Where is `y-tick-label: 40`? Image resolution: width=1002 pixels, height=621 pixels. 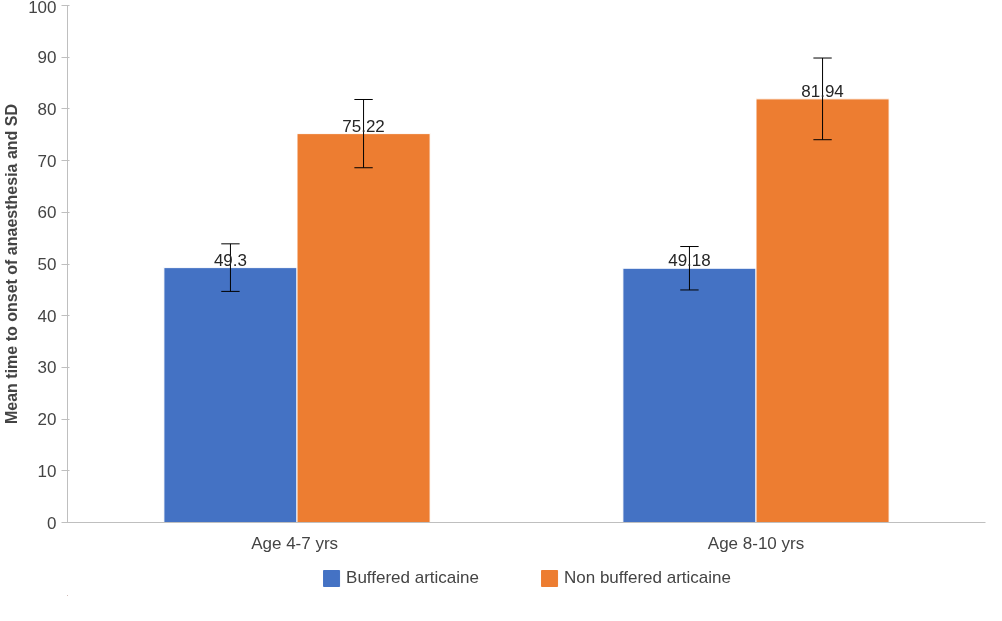 y-tick-label: 40 is located at coordinates (47, 316).